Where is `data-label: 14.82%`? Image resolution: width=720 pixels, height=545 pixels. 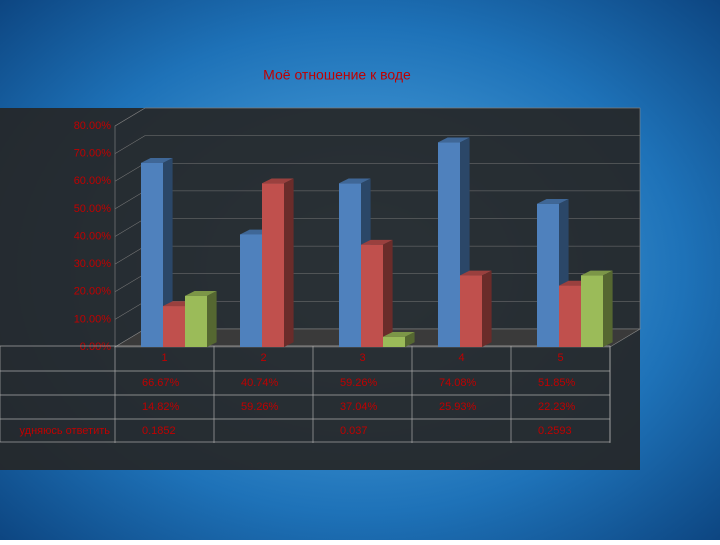 data-label: 14.82% is located at coordinates (161, 407).